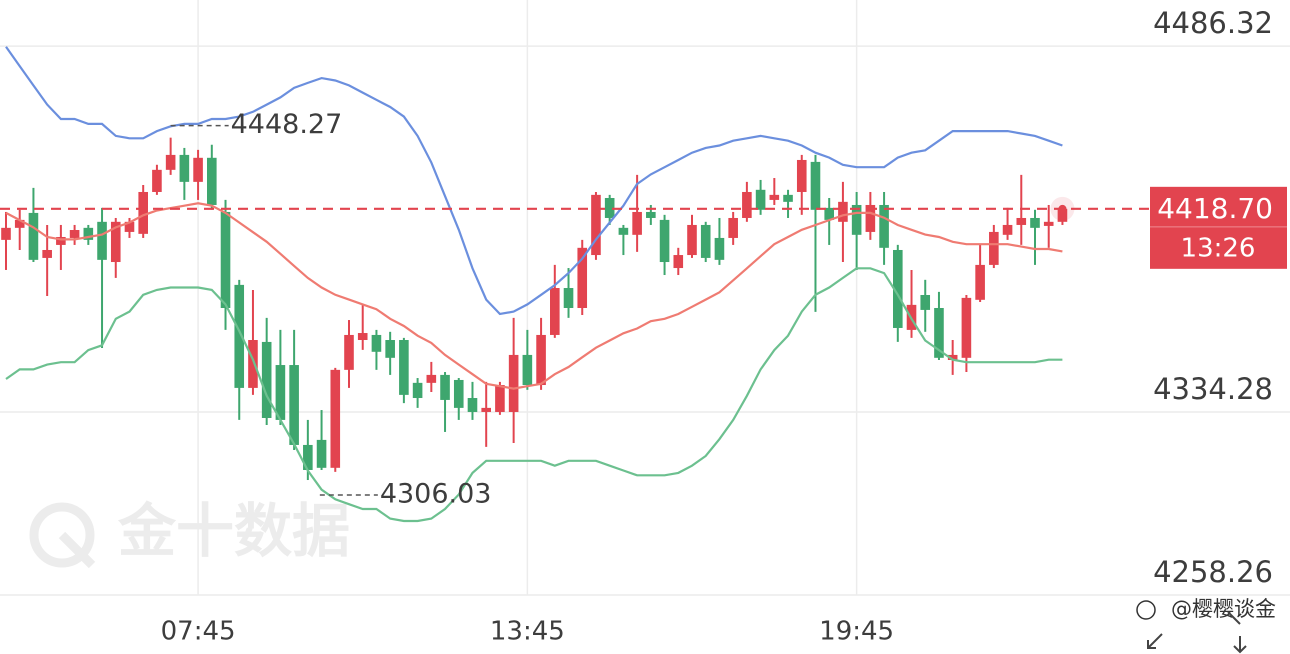 The width and height of the screenshot is (1290, 654). I want to click on expand-icon, so click(1194, 630).